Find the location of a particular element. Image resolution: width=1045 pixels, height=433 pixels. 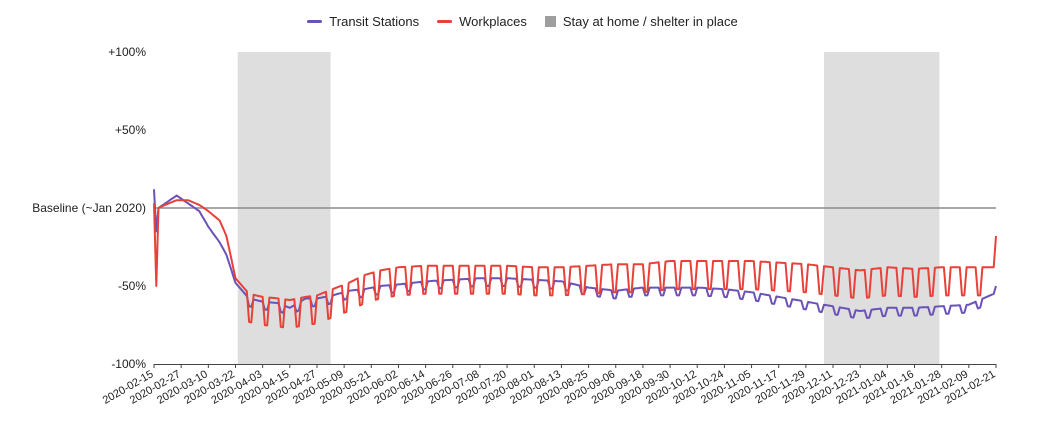

legend-item-transit: Transit Stations is located at coordinates (363, 21).